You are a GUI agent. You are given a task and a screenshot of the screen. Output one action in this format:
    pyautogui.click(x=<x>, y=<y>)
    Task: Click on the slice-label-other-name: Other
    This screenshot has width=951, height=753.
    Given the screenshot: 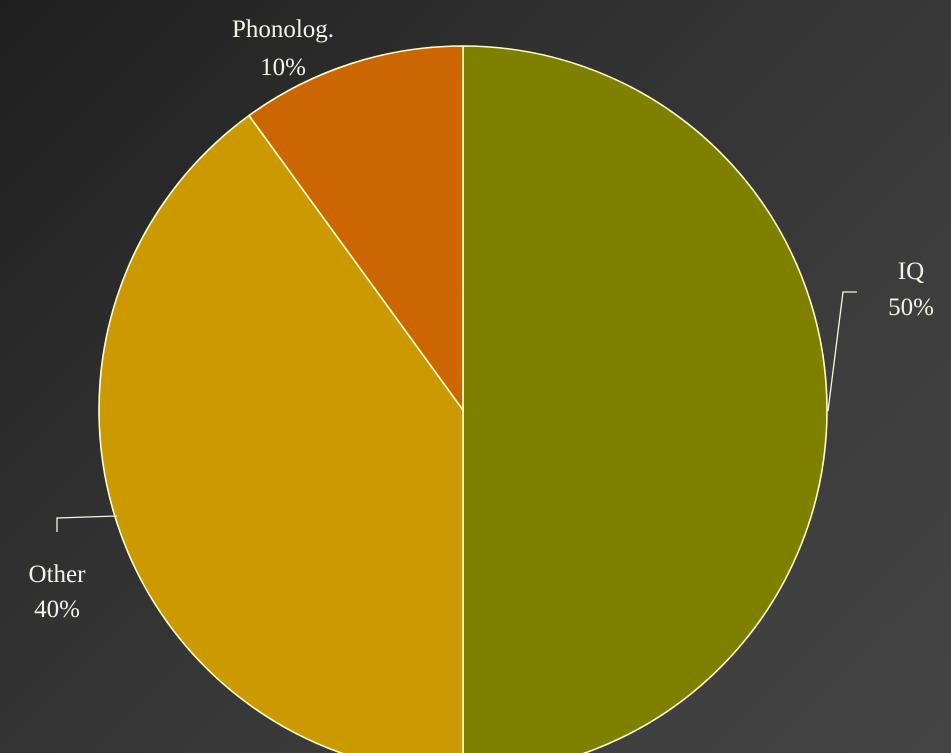 What is the action you would take?
    pyautogui.click(x=58, y=574)
    